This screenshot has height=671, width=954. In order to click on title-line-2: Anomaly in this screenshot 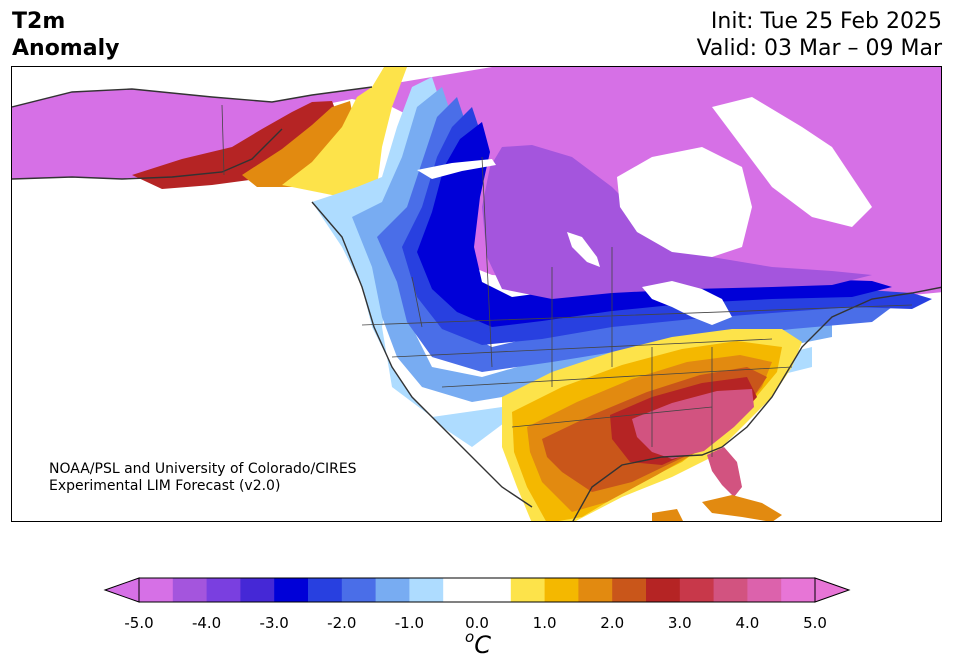, I will do `click(66, 48)`.